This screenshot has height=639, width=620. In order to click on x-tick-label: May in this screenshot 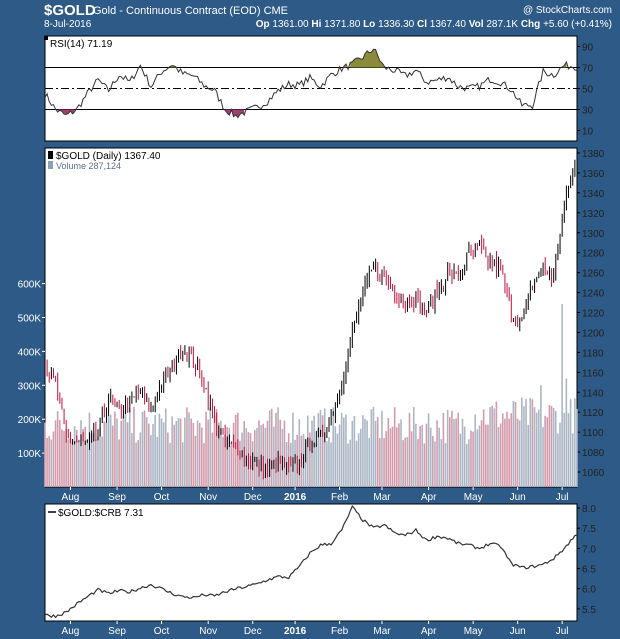, I will do `click(473, 631)`.